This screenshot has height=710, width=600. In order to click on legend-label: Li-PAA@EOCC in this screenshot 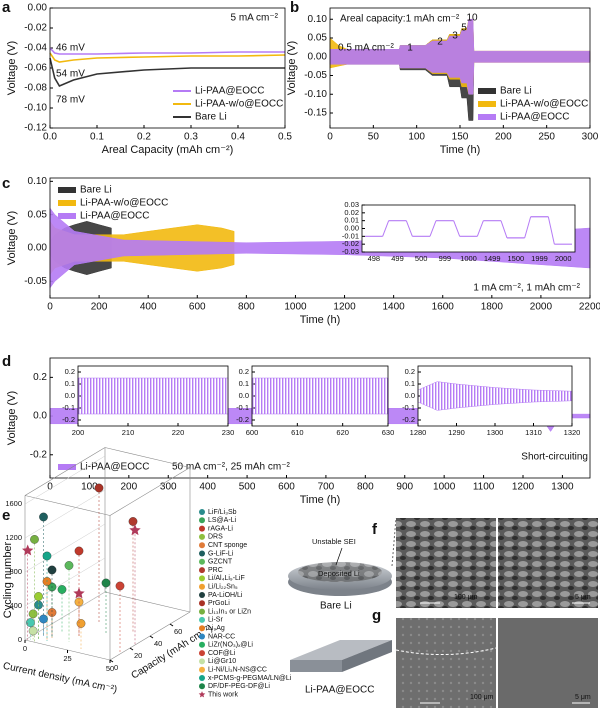, I will do `click(114, 216)`.